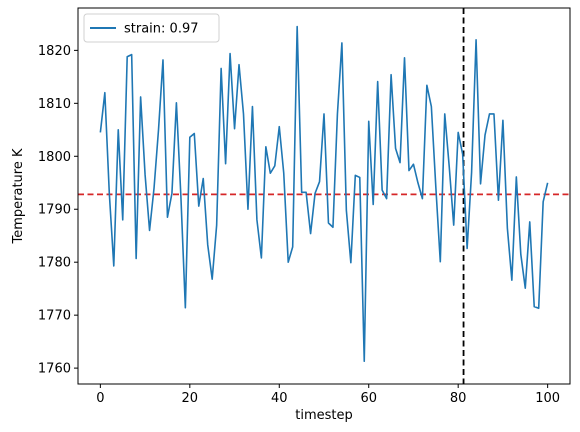 The height and width of the screenshot is (432, 580). I want to click on y-tick-label: 1780, so click(54, 263).